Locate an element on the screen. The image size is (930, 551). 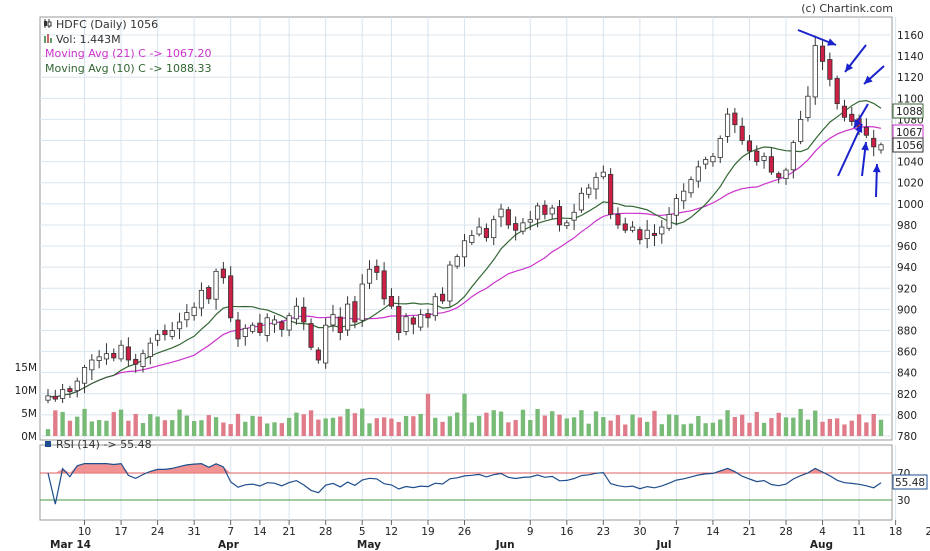
rsi-series is located at coordinates (464, 483).